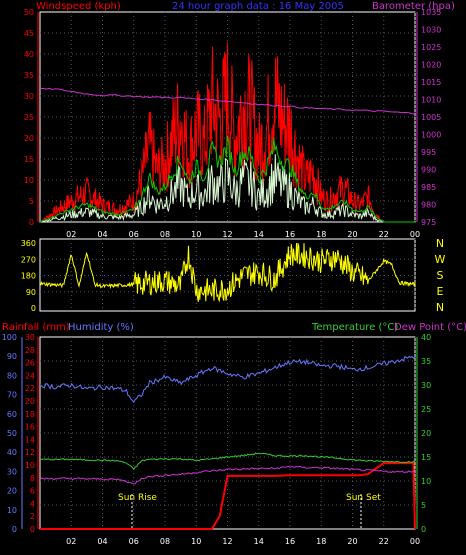 Image resolution: width=466 pixels, height=555 pixels. I want to click on x-tick-label: 14, so click(259, 234).